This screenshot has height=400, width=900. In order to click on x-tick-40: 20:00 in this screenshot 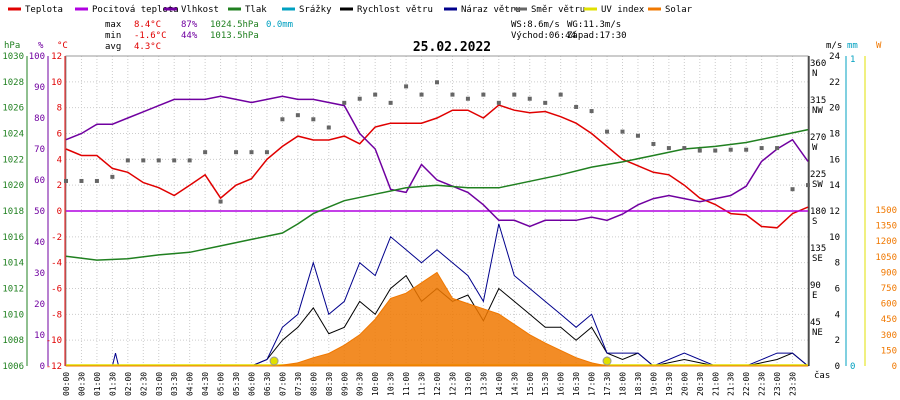, I will do `click(684, 384)`.